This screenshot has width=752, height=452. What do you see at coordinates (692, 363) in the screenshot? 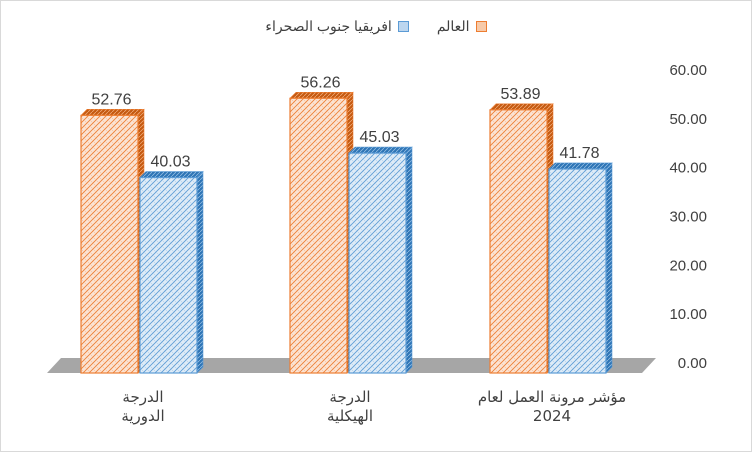
I see `y-tick-label: 0.00` at bounding box center [692, 363].